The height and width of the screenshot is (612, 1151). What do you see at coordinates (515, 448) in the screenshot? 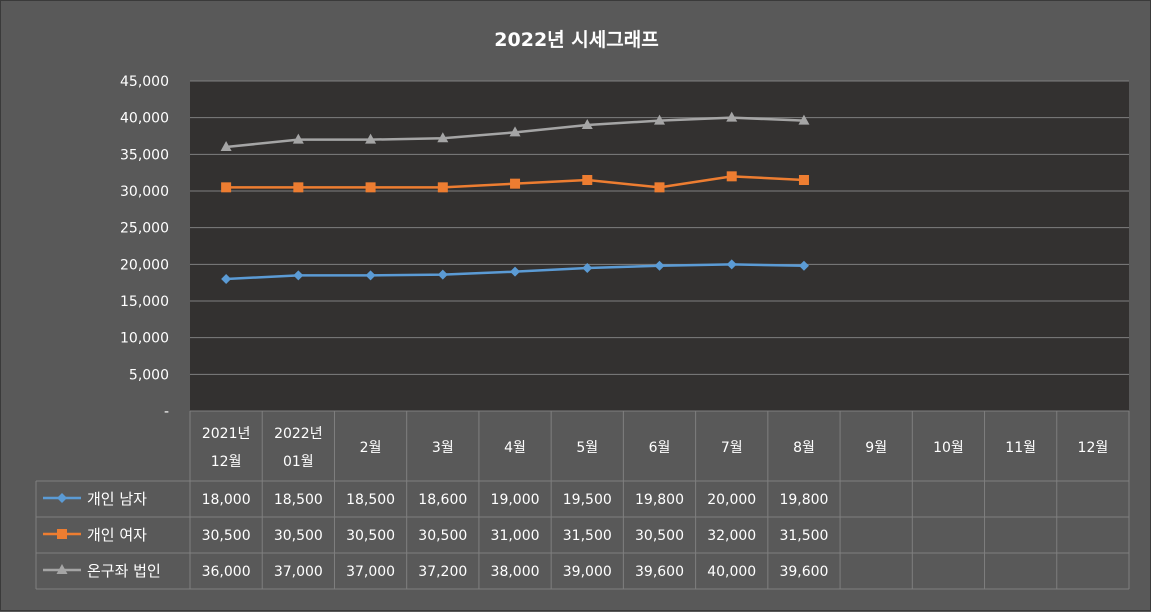
I see `x-tick-label: 4월` at bounding box center [515, 448].